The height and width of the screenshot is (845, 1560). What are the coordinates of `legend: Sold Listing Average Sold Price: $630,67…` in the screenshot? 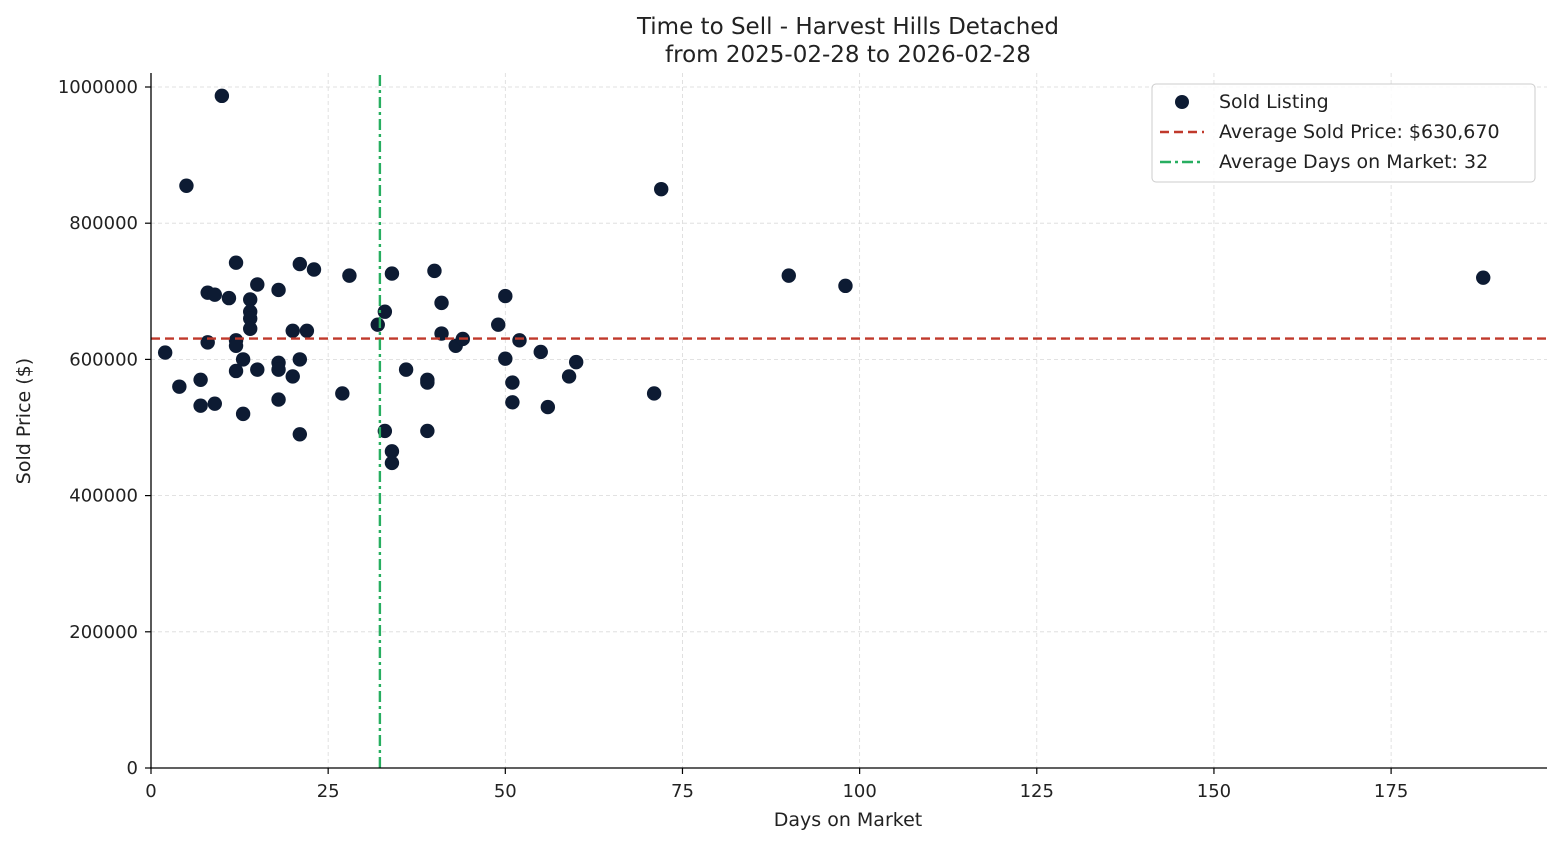 It's located at (1343, 133).